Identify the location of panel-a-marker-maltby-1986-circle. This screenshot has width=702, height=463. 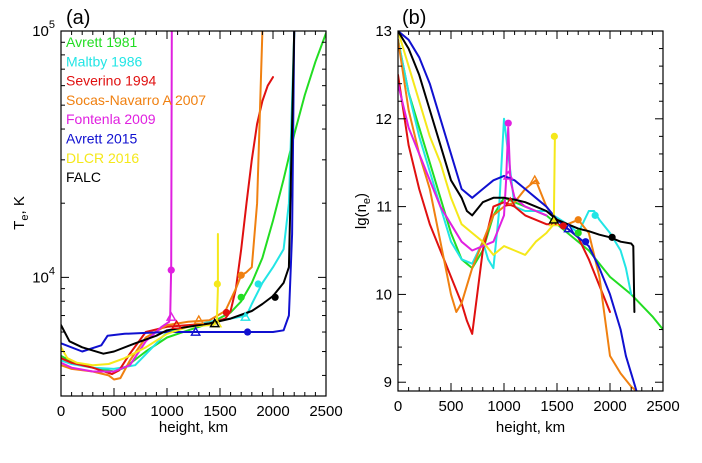
(258, 284).